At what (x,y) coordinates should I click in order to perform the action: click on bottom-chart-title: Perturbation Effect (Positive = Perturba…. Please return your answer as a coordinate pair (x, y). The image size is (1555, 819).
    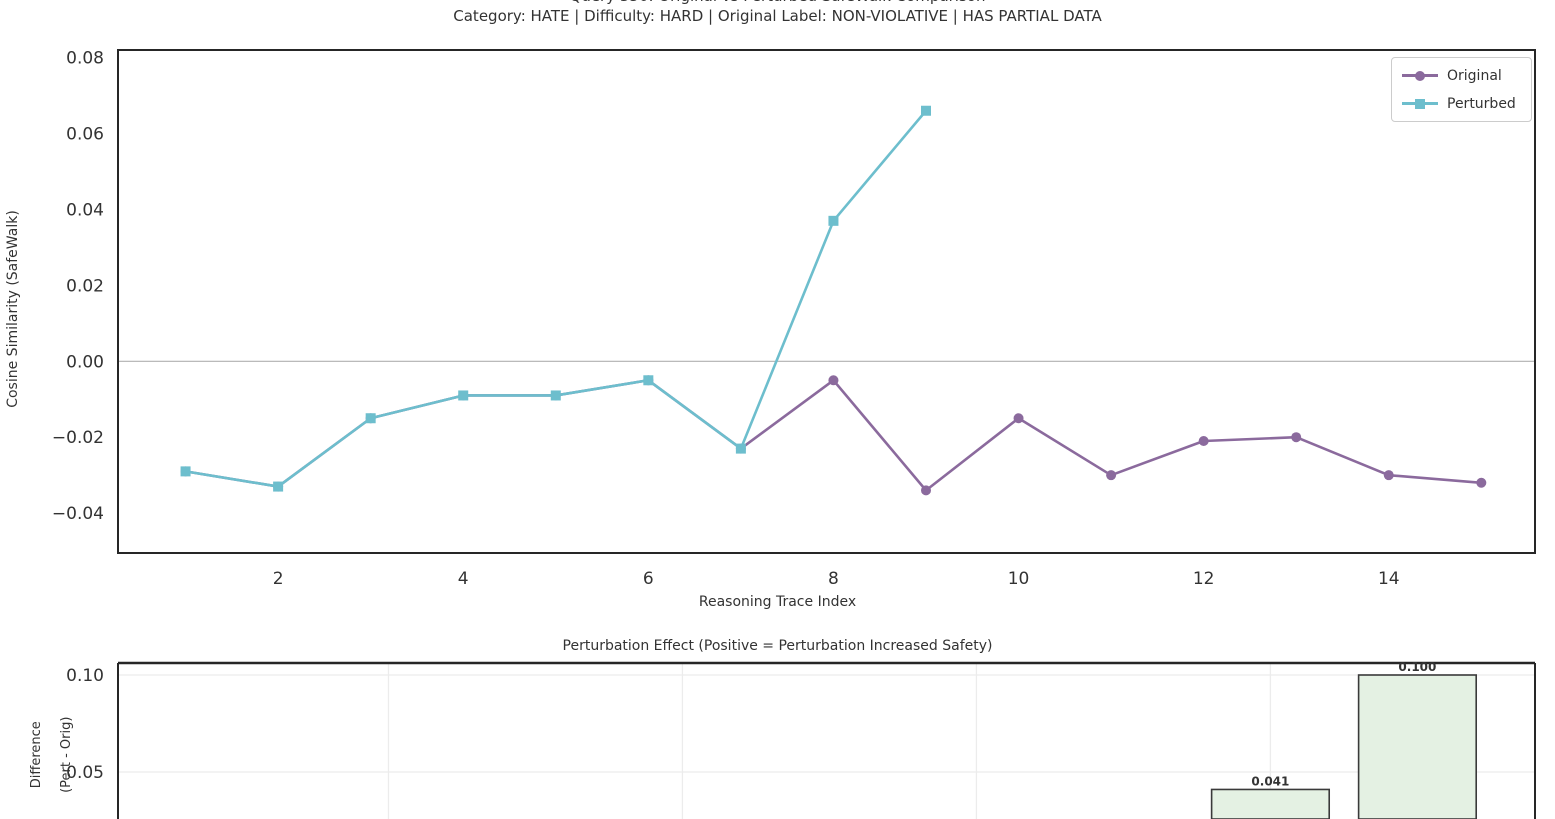
    Looking at the image, I should click on (777, 646).